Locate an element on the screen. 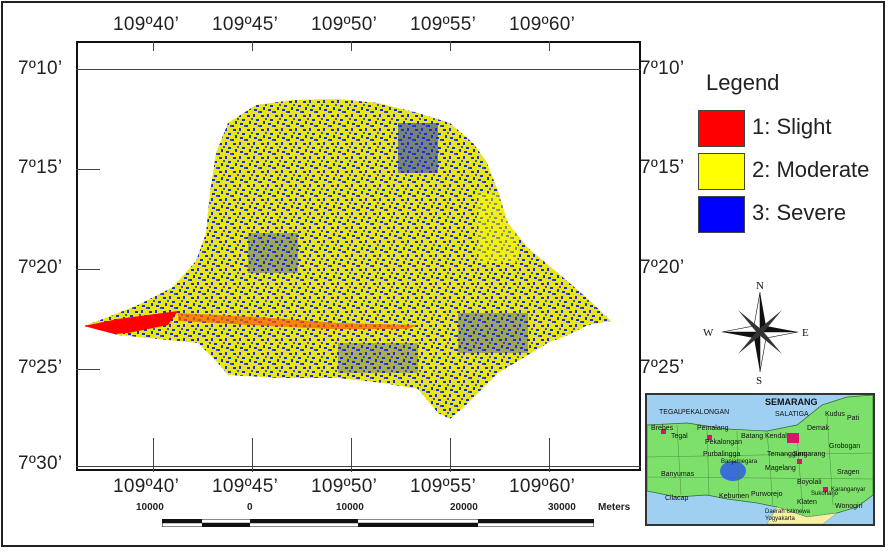  inset-label-pati: Pati is located at coordinates (853, 418).